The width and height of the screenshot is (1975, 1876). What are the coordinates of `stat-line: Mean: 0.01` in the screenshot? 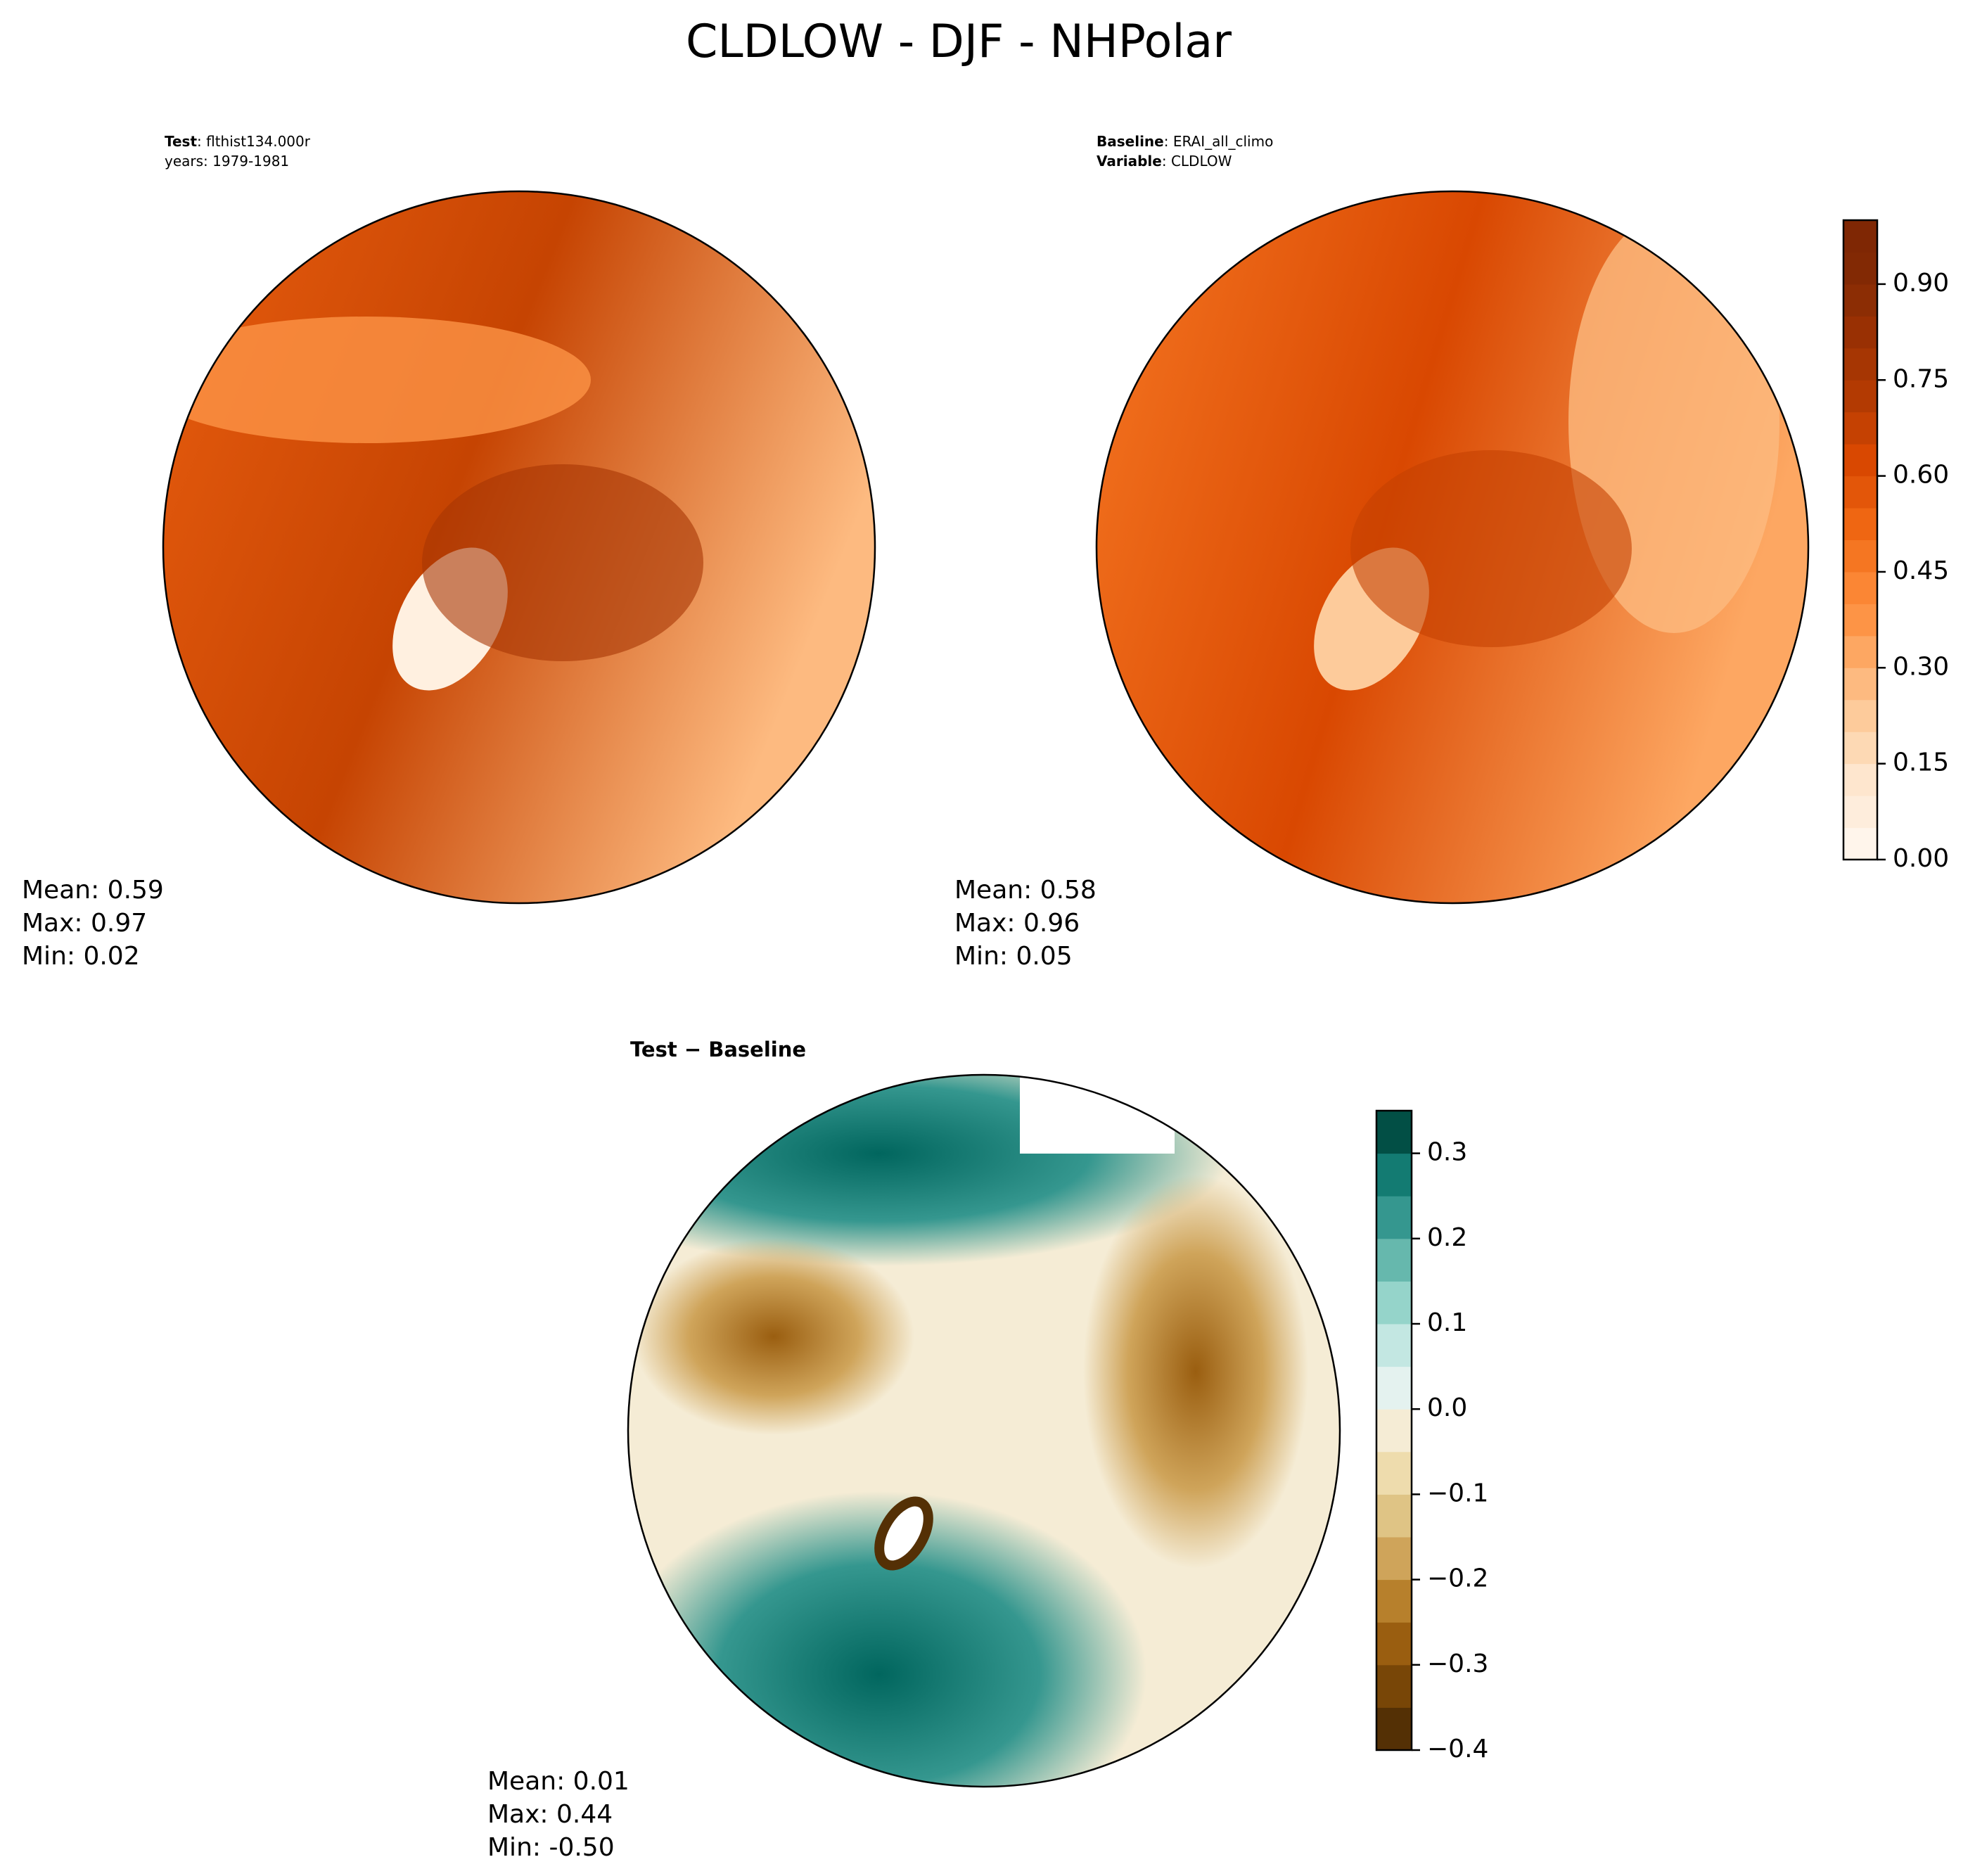 It's located at (558, 1781).